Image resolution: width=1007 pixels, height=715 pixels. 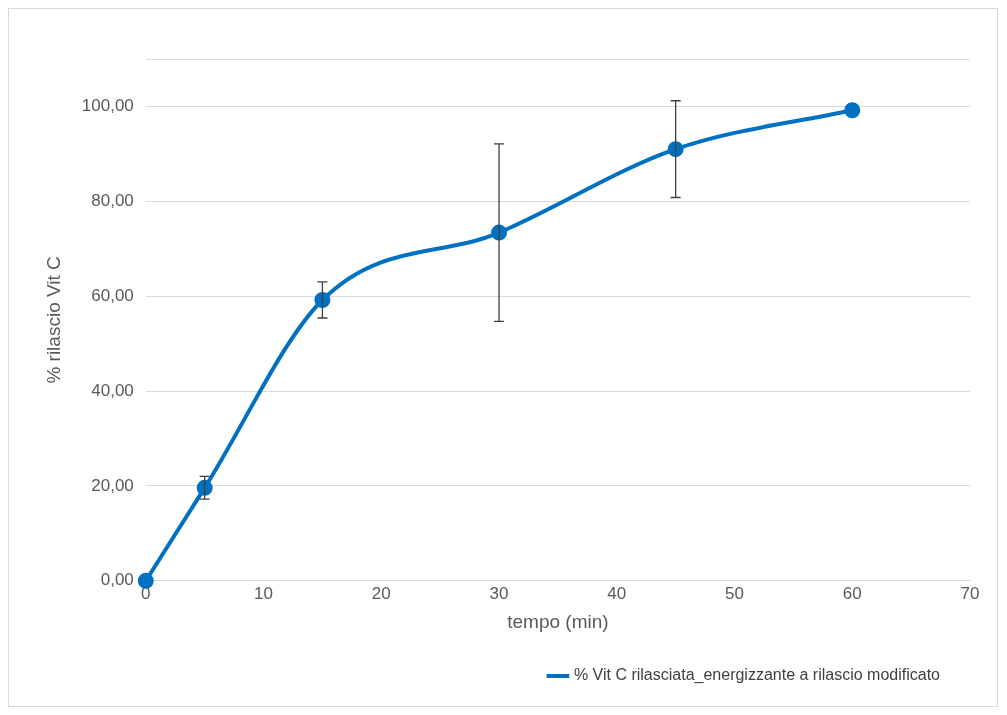 What do you see at coordinates (734, 593) in the screenshot?
I see `x-tick-label: 50` at bounding box center [734, 593].